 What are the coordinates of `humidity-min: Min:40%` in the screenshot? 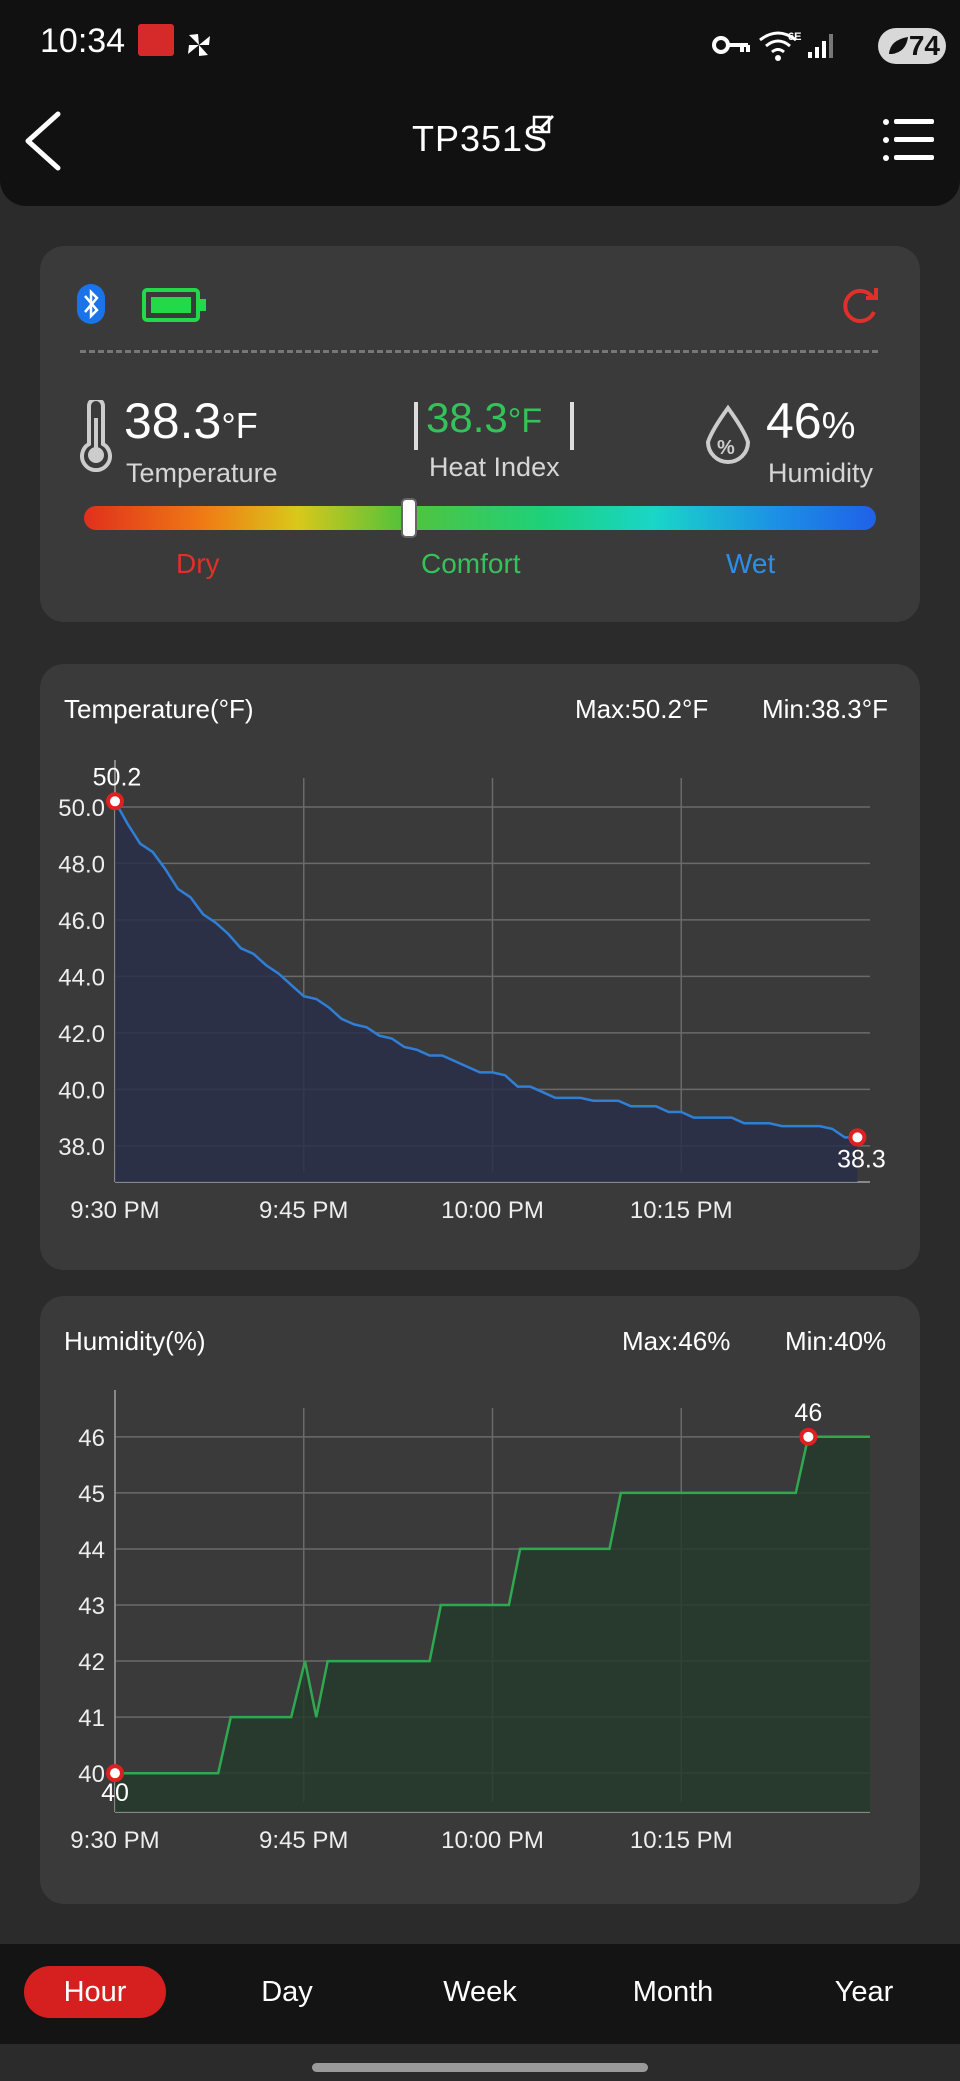 It's located at (836, 1341).